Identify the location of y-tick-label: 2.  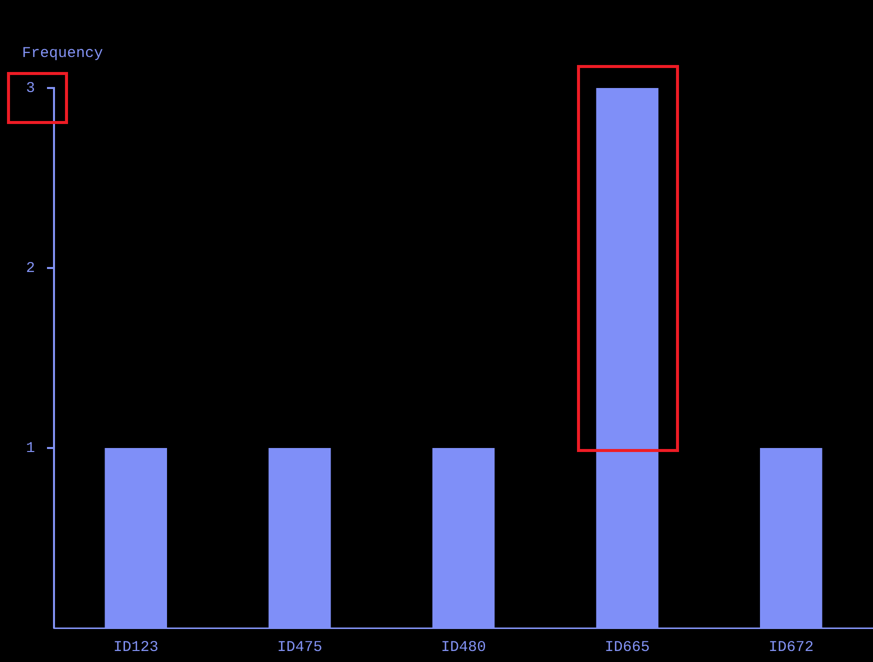
(30, 268).